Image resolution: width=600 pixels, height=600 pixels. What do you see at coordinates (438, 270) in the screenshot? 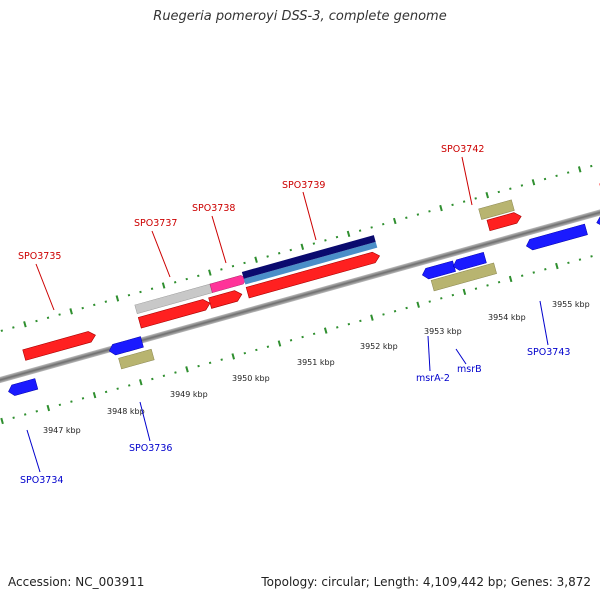
I see `gene-msra2-blue` at bounding box center [438, 270].